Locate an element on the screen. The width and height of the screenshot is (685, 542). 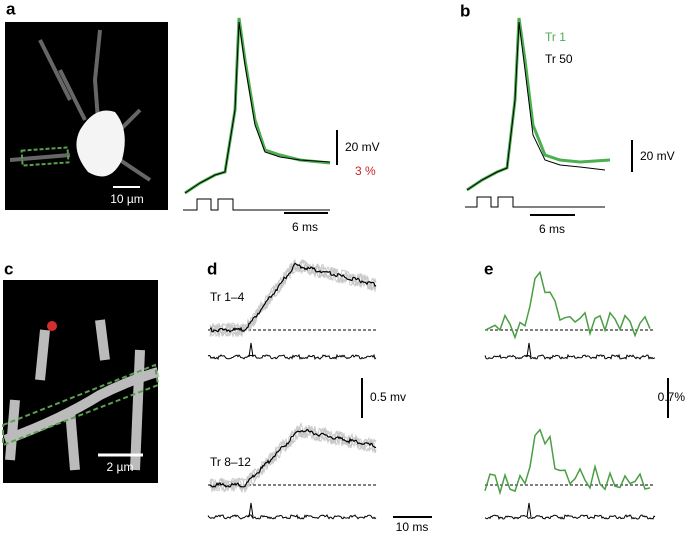
trace-label: Tr 8–12 is located at coordinates (230, 462).